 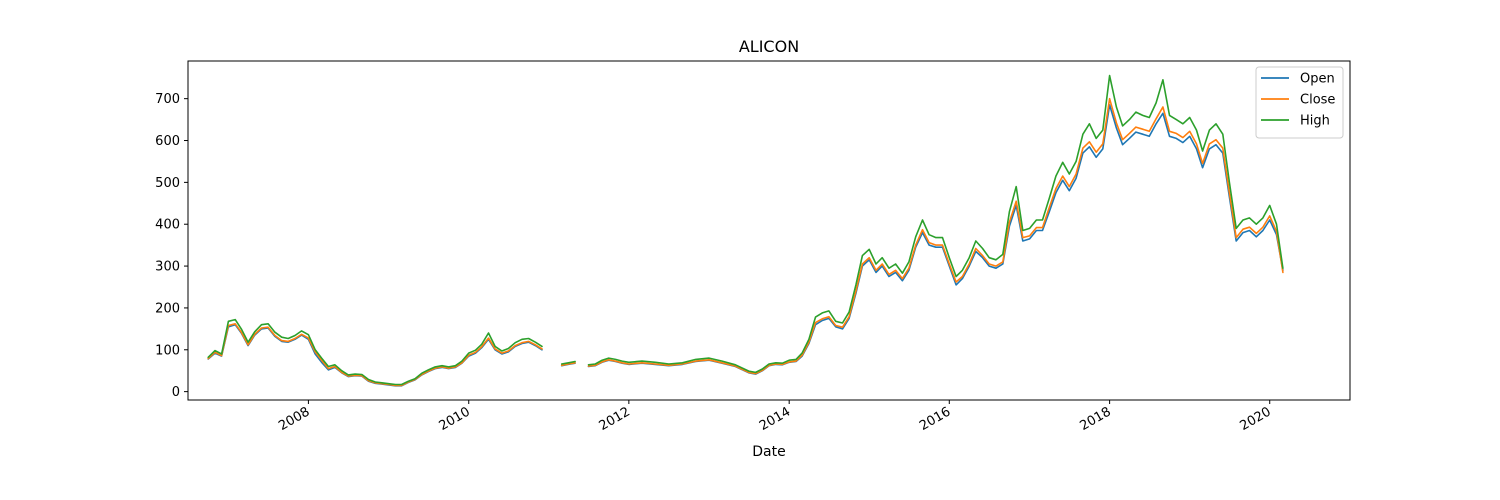 I want to click on y-tick-label: 700, so click(x=167, y=99).